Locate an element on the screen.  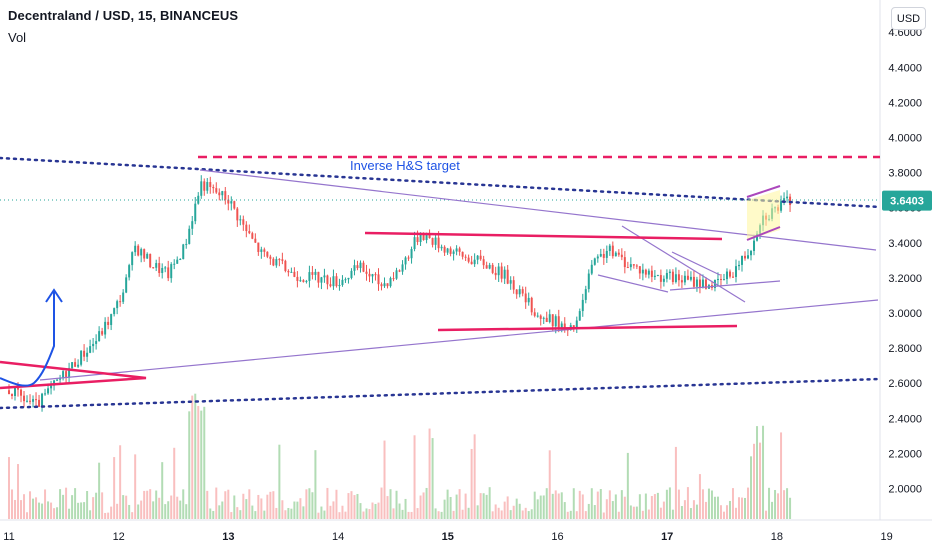
wedge-lower-line is located at coordinates (633, 283).